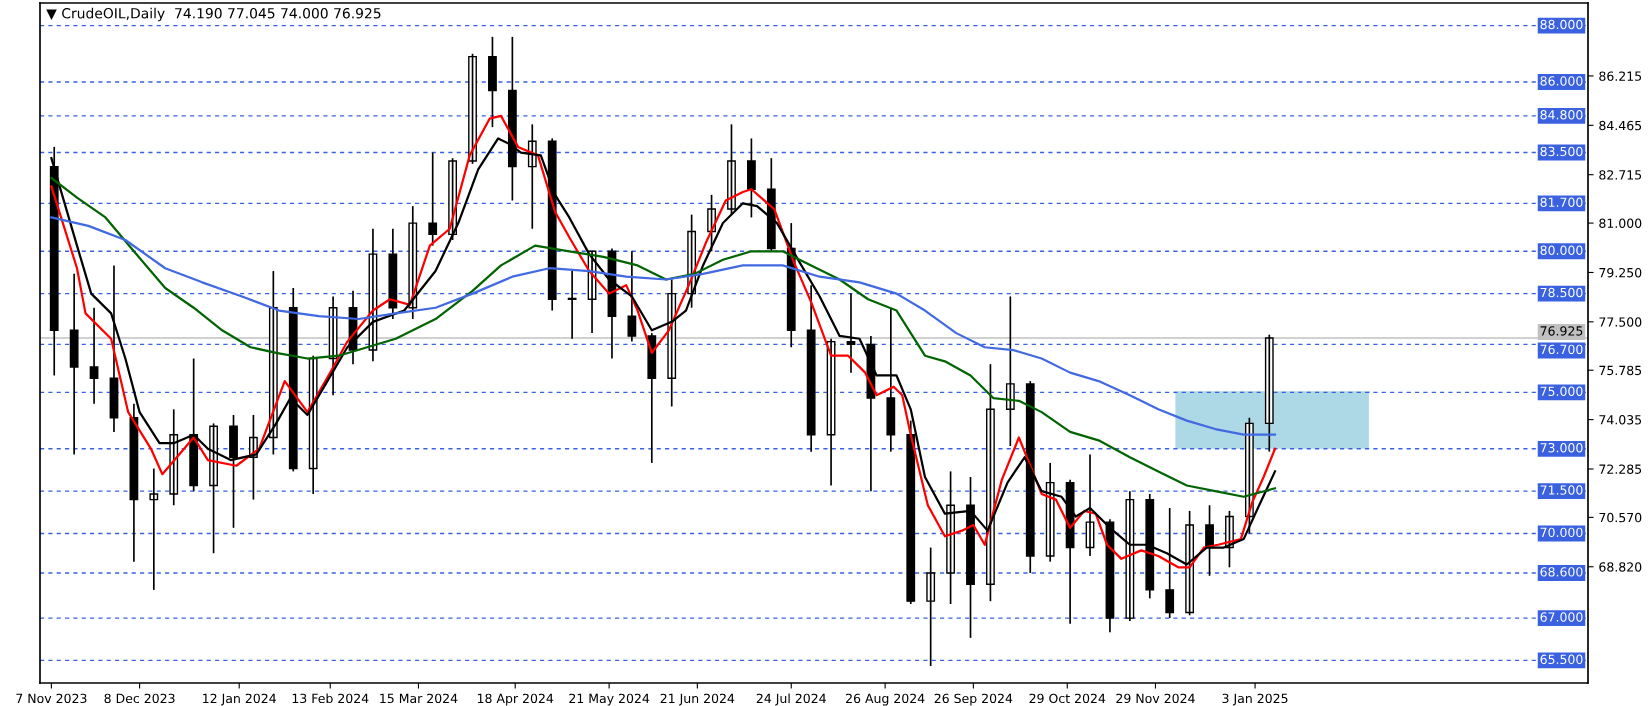 This screenshot has width=1651, height=706. I want to click on x-tick-label: 21 Jun 2024, so click(697, 699).